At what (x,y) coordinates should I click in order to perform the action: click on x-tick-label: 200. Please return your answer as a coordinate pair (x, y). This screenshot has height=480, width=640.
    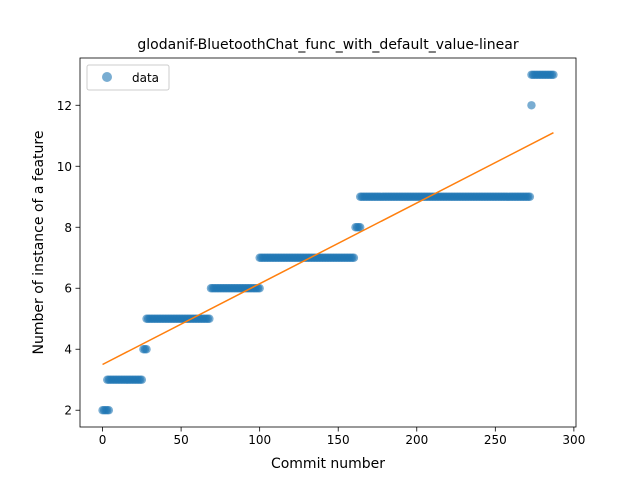
    Looking at the image, I should click on (416, 440).